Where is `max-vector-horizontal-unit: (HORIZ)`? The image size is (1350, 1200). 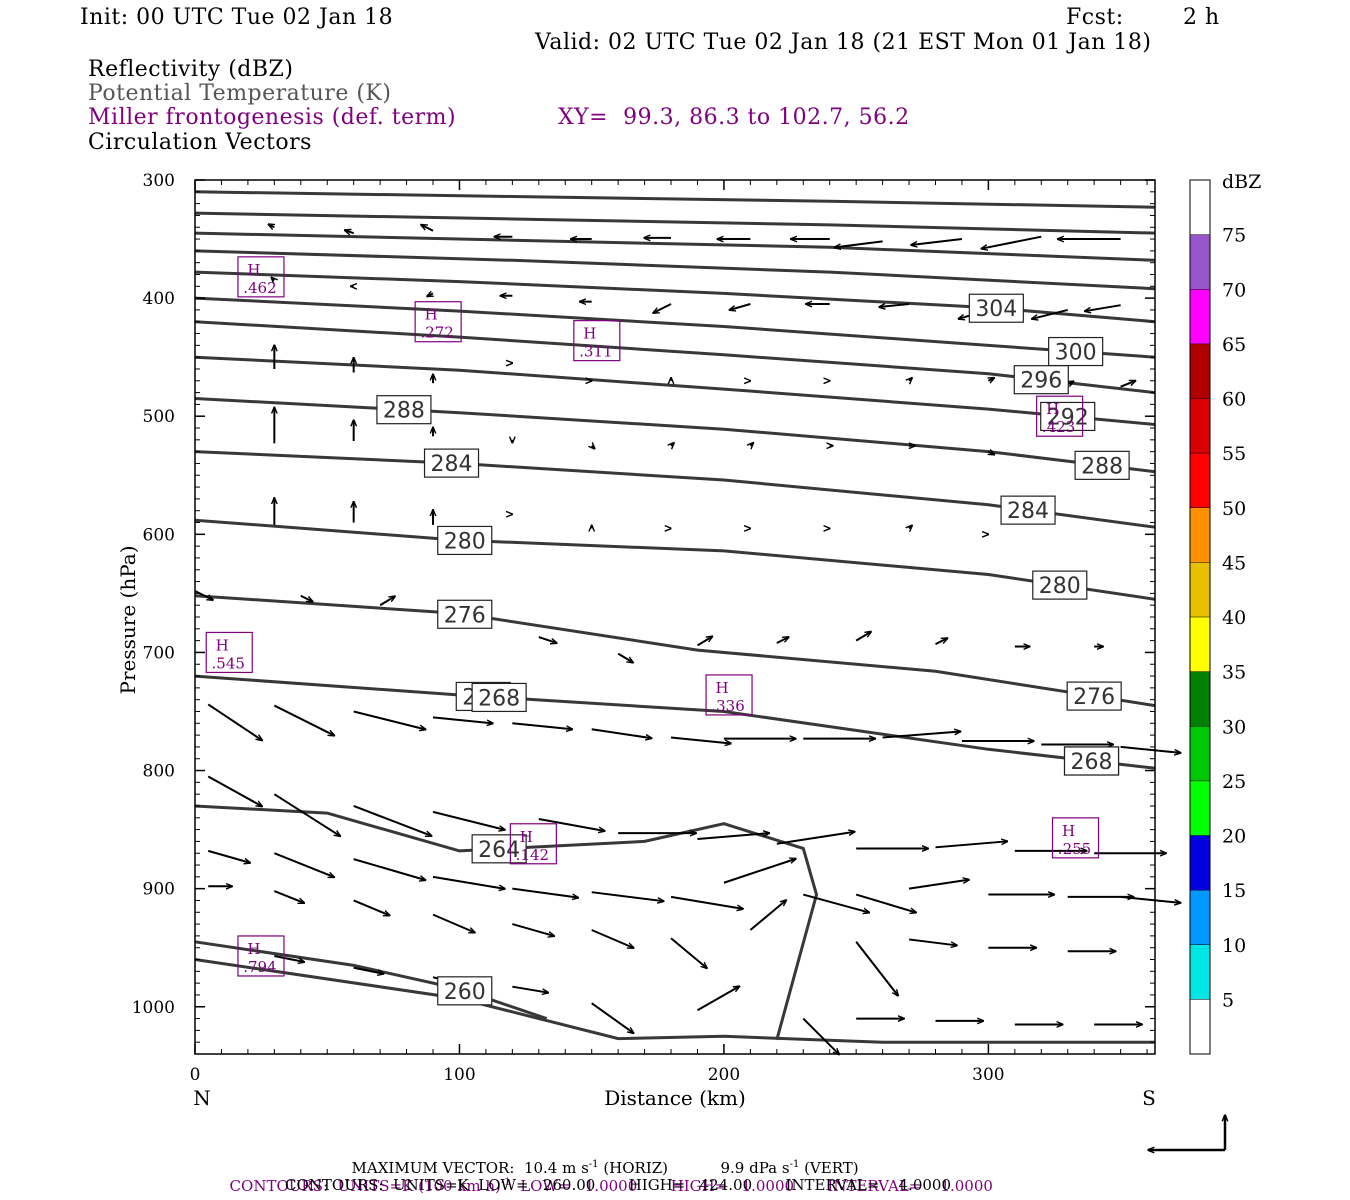 max-vector-horizontal-unit: (HORIZ) is located at coordinates (633, 1168).